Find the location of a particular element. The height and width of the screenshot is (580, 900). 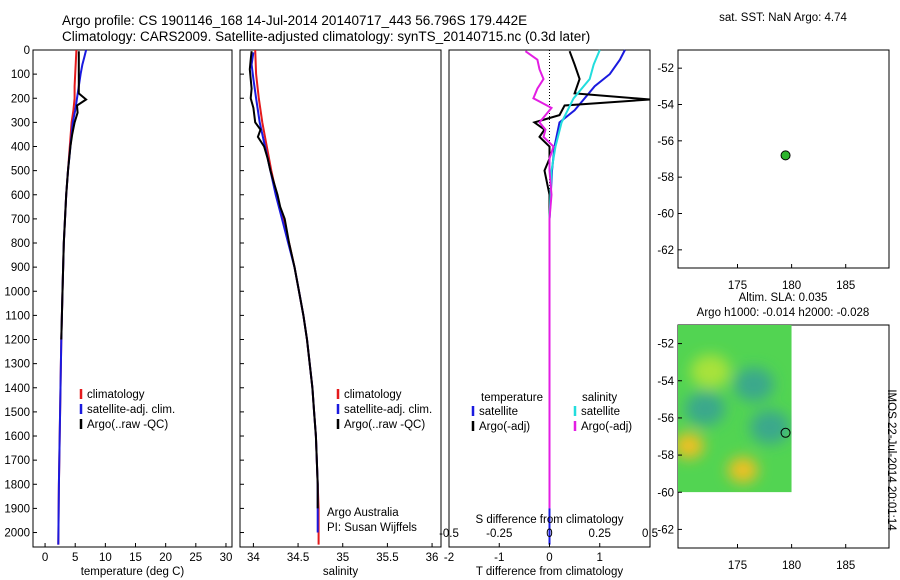

sla-map-subtitle: Argo h1000: -0.014 h2000: -0.028 is located at coordinates (783, 313).